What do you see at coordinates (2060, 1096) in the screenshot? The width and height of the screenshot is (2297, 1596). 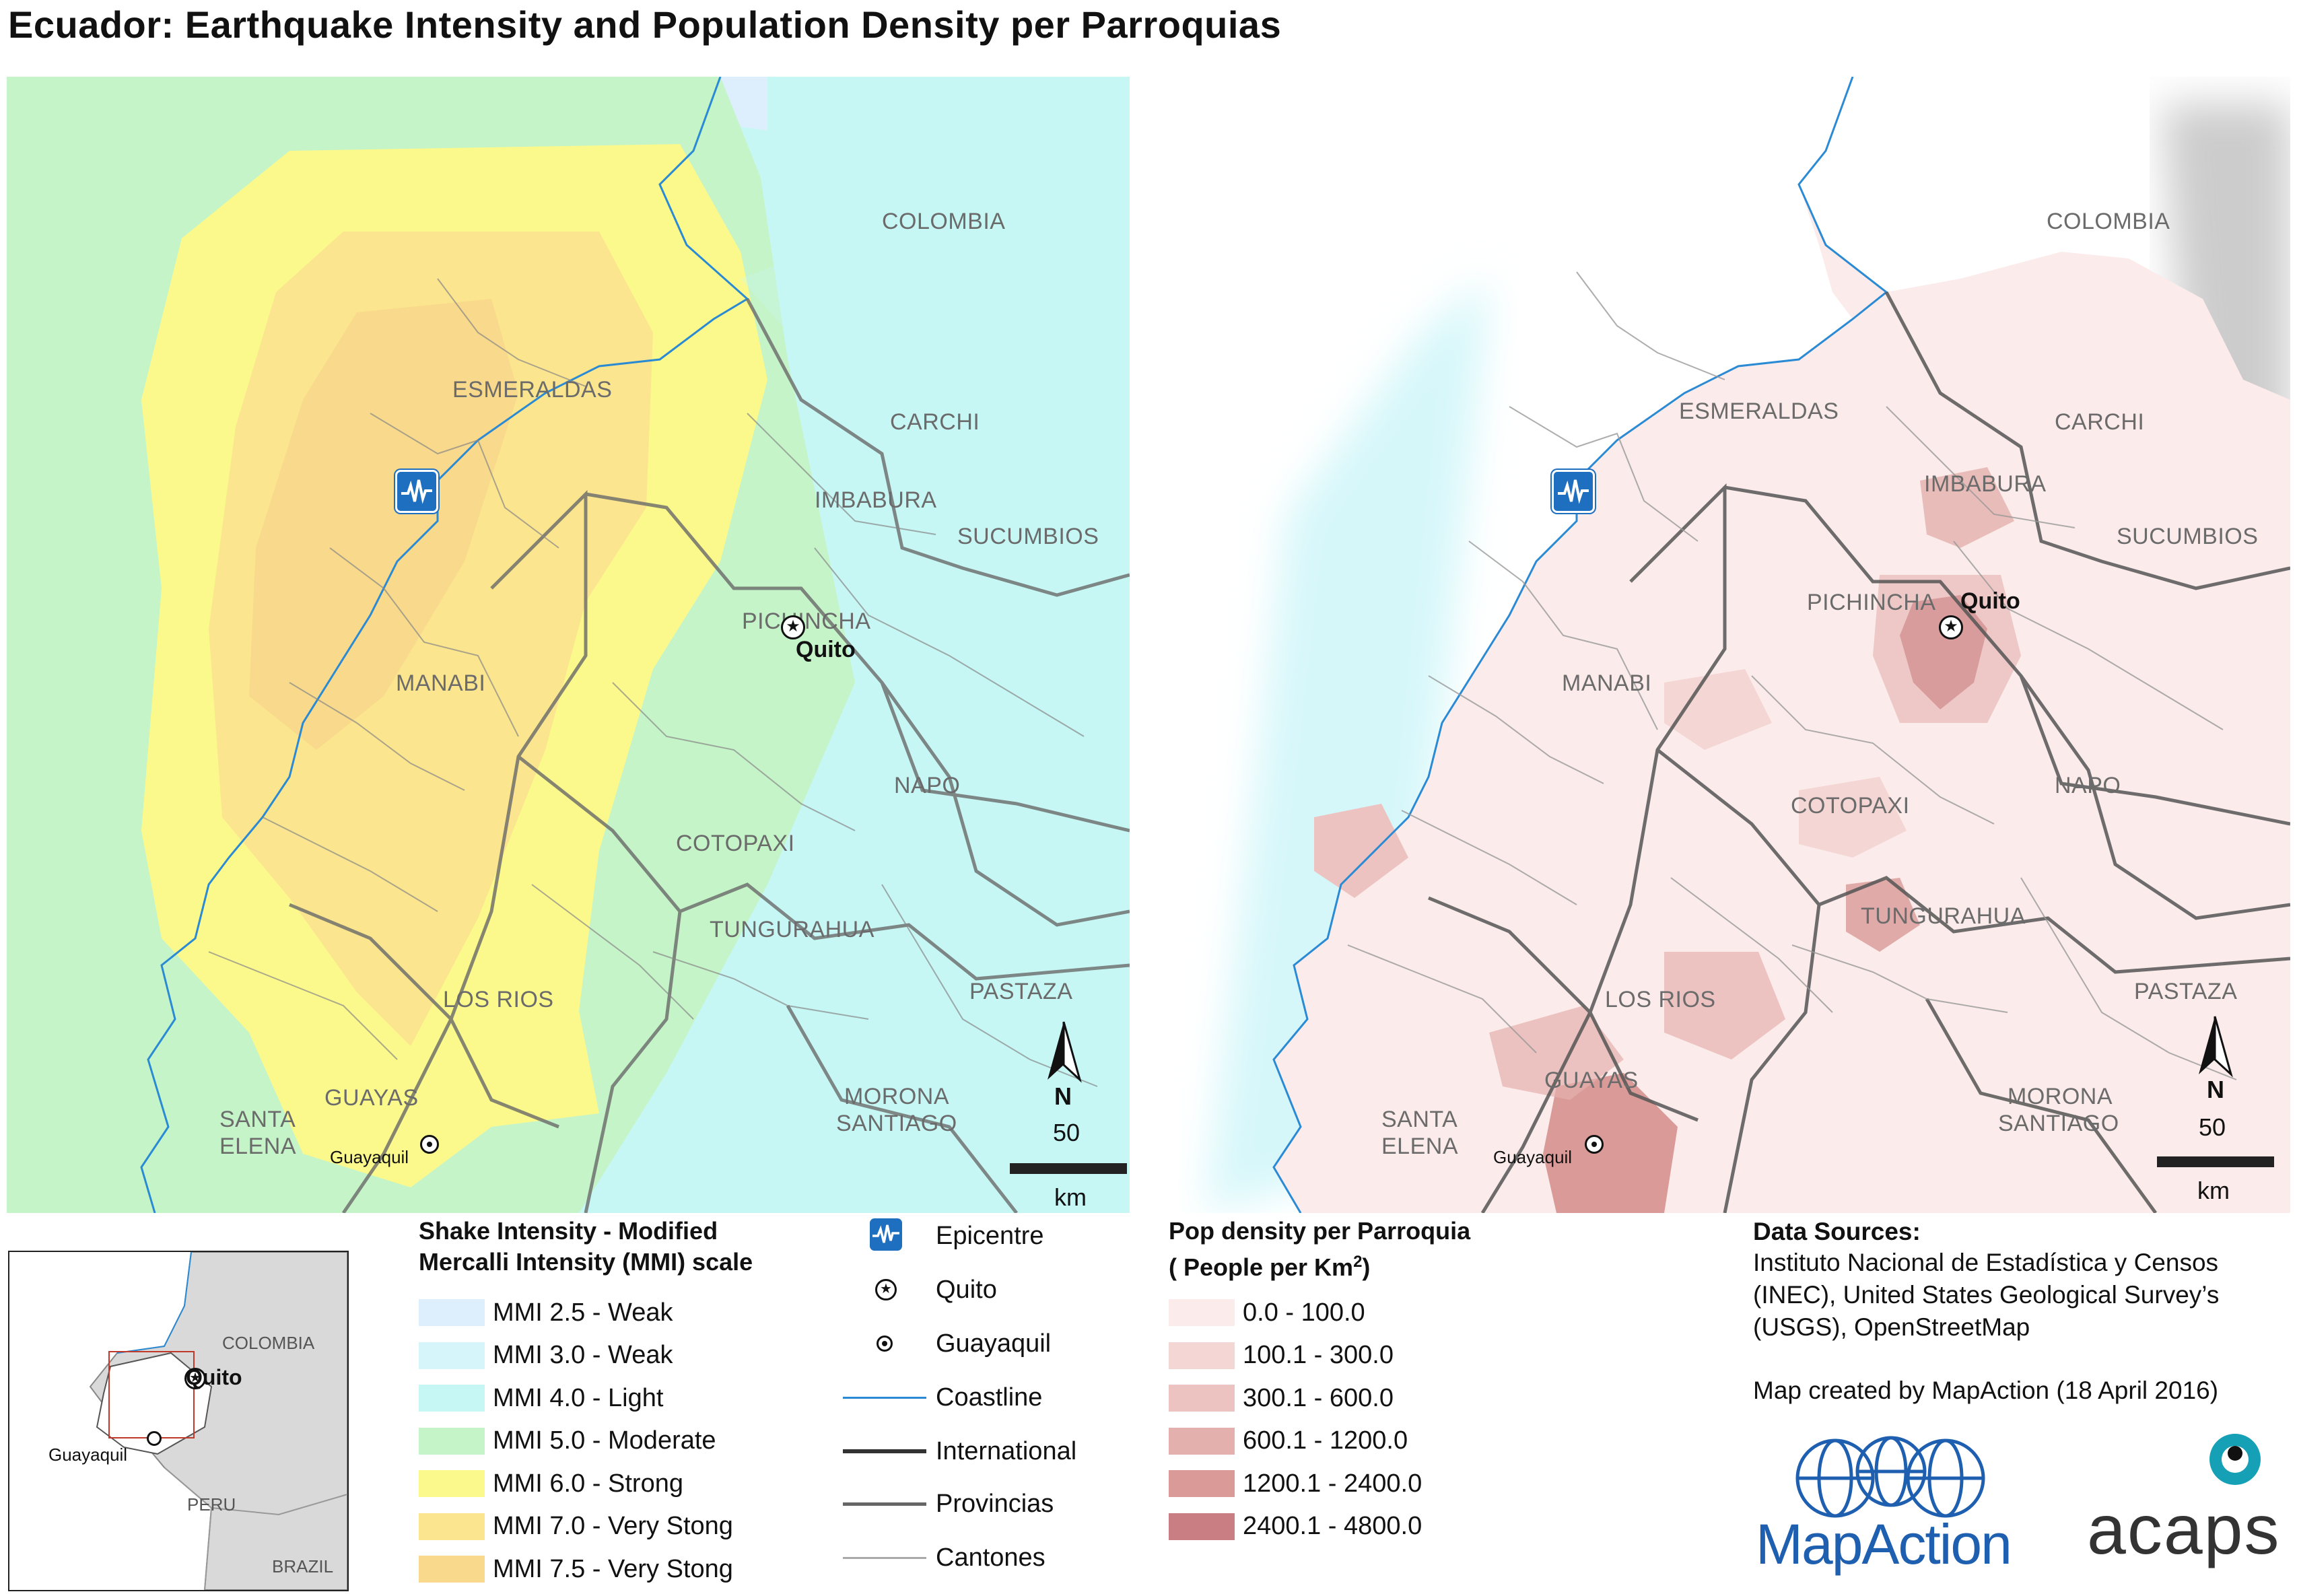 I see `label-morona-1: MORONA` at bounding box center [2060, 1096].